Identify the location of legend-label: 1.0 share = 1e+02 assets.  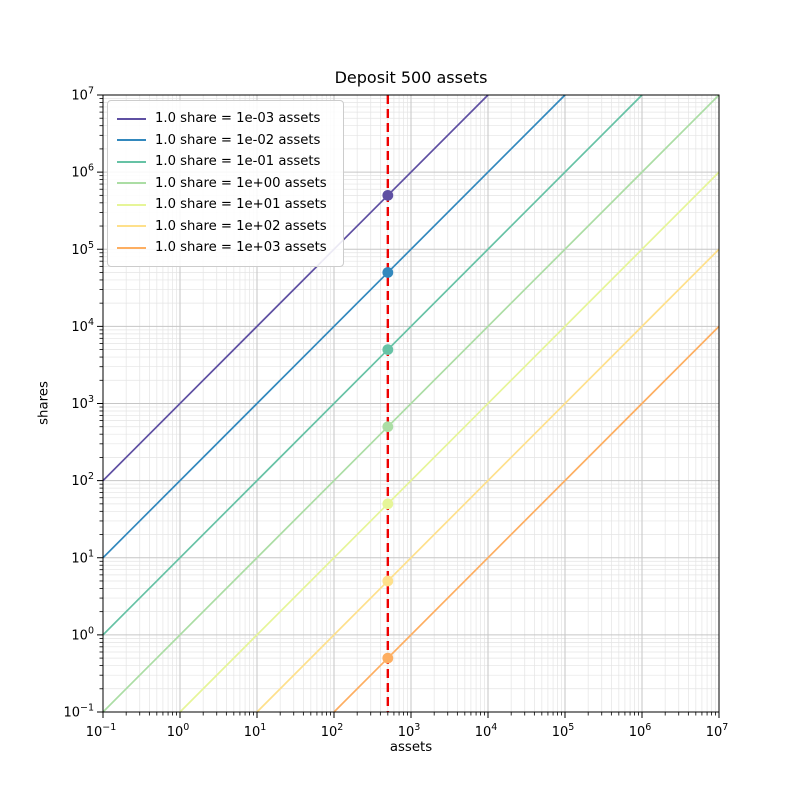
(241, 226).